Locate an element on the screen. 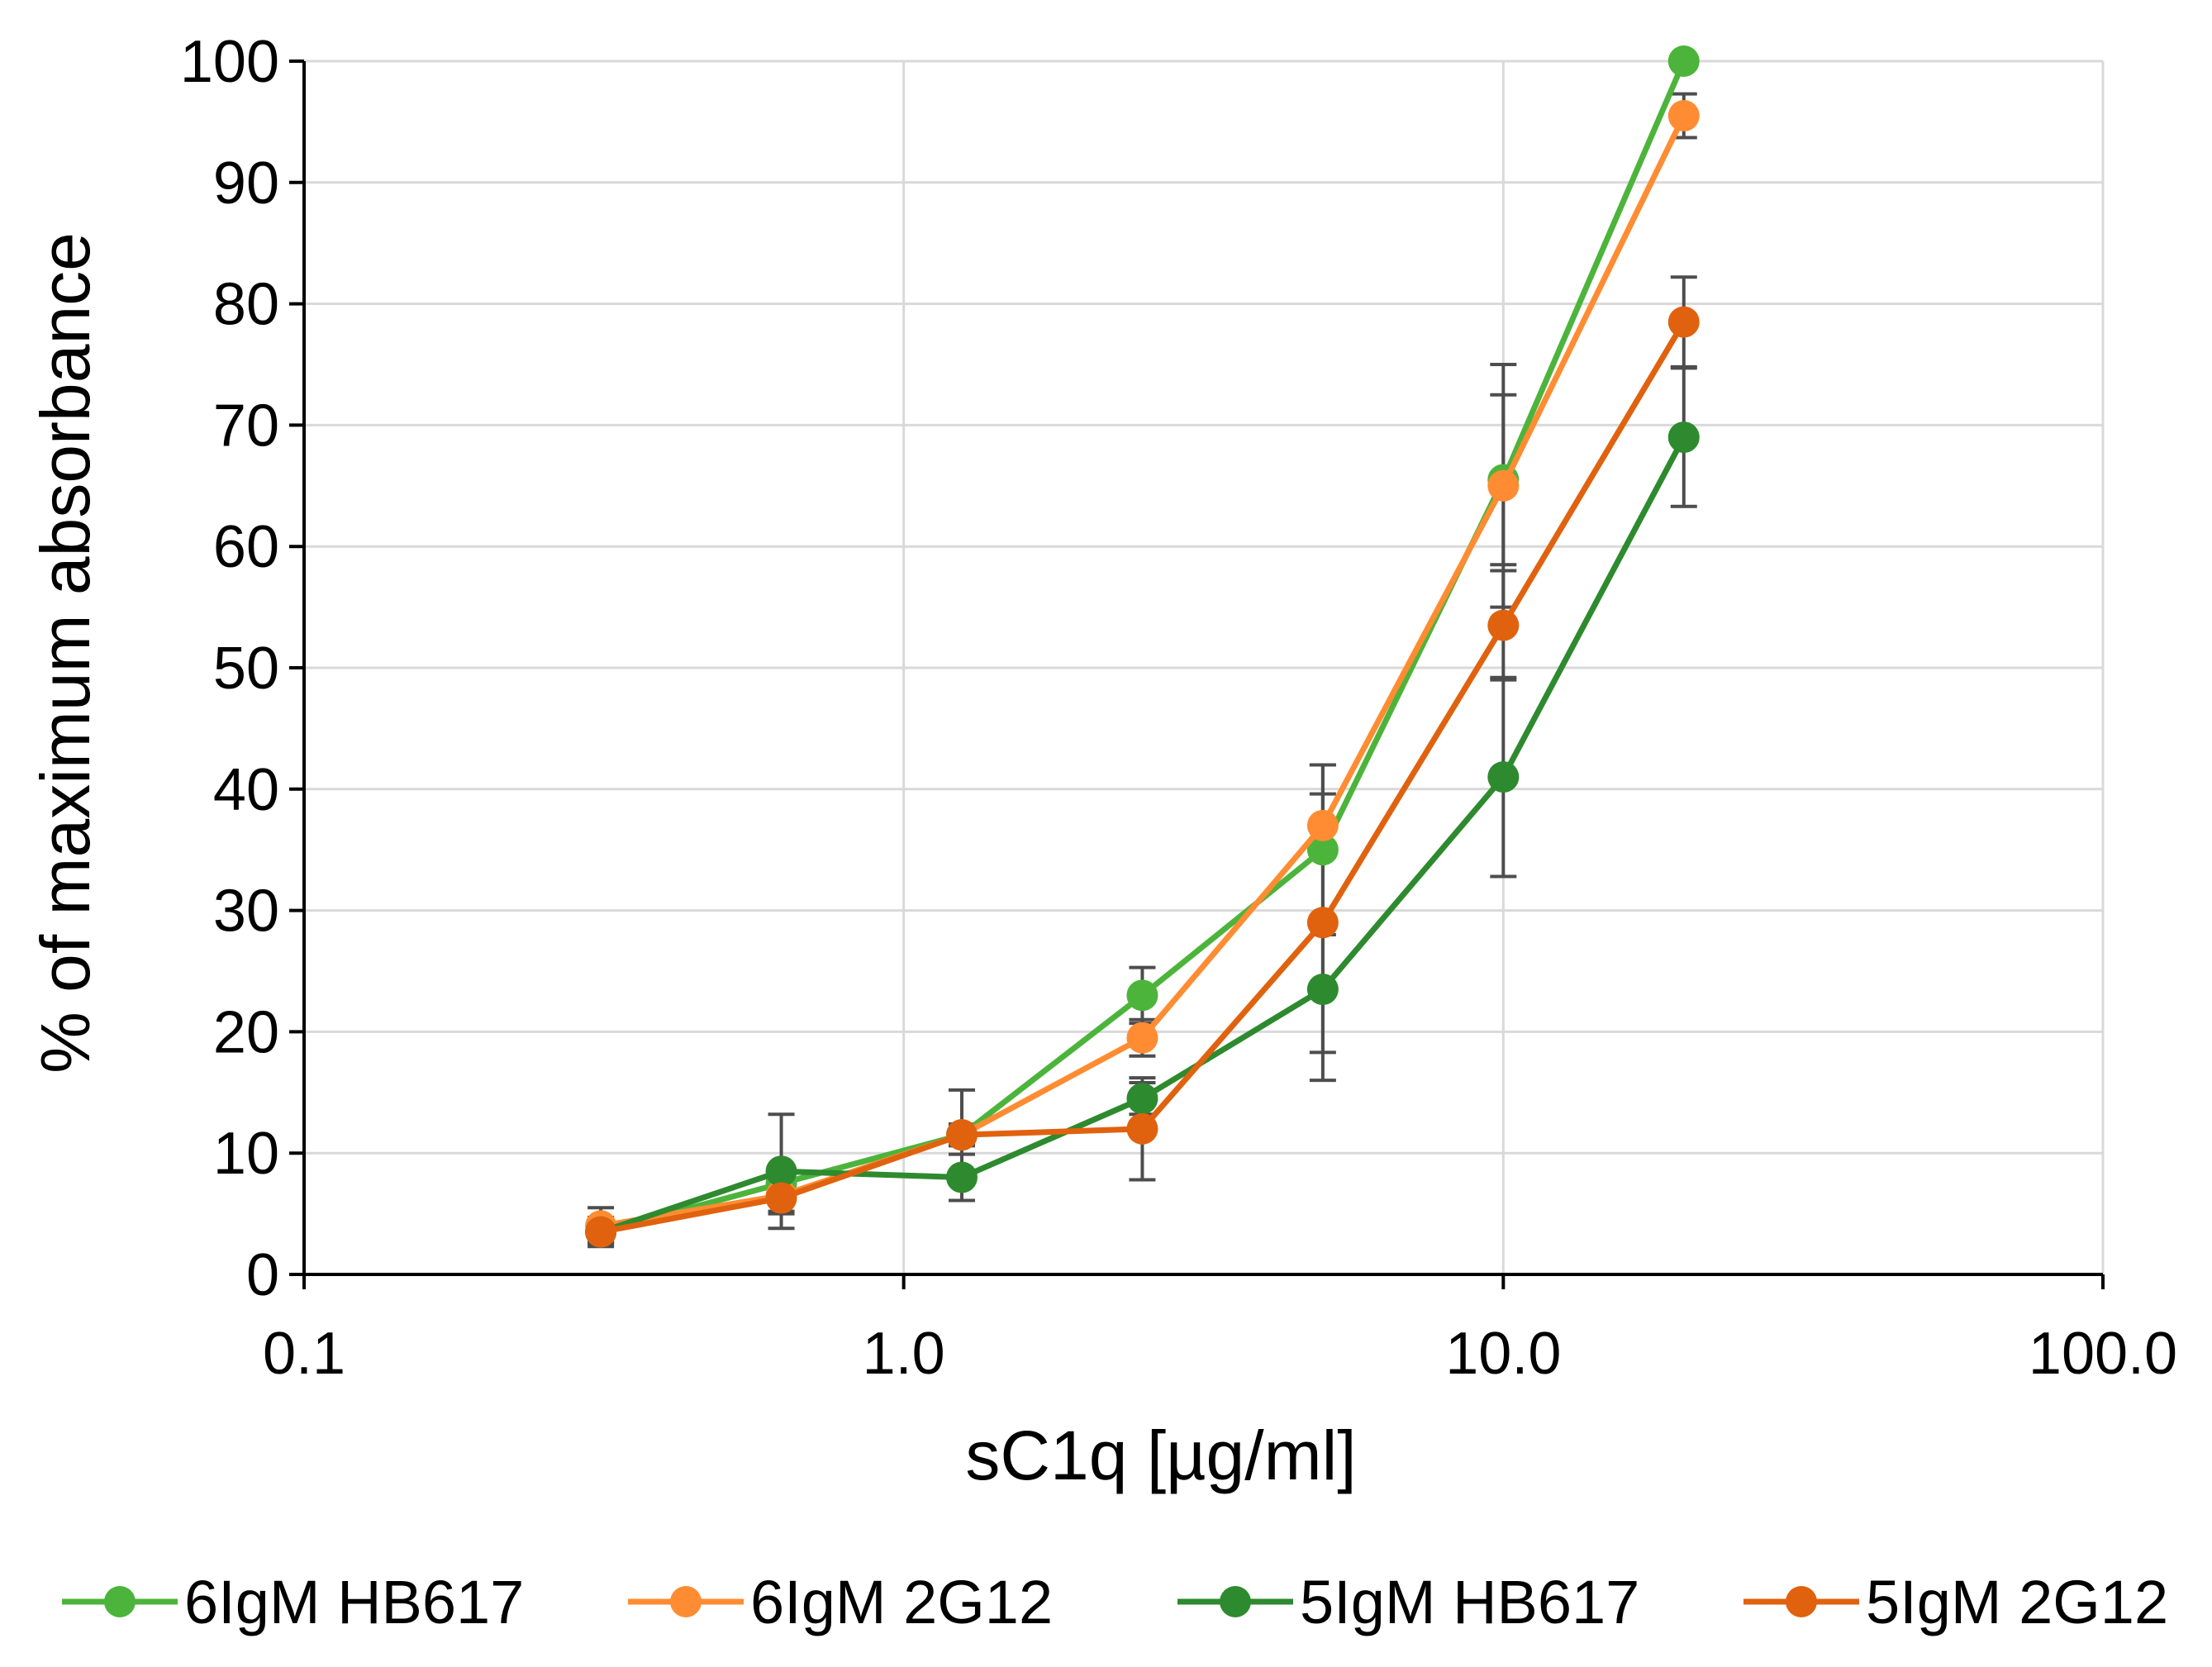 This screenshot has width=2212, height=1667. legend-item: 6IgM 2G12 is located at coordinates (840, 1602).